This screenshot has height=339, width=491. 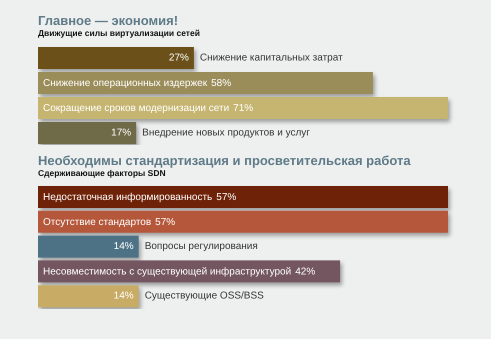 What do you see at coordinates (102, 173) in the screenshot?
I see `chart-subtitle: Сдерживающие факторы SDN` at bounding box center [102, 173].